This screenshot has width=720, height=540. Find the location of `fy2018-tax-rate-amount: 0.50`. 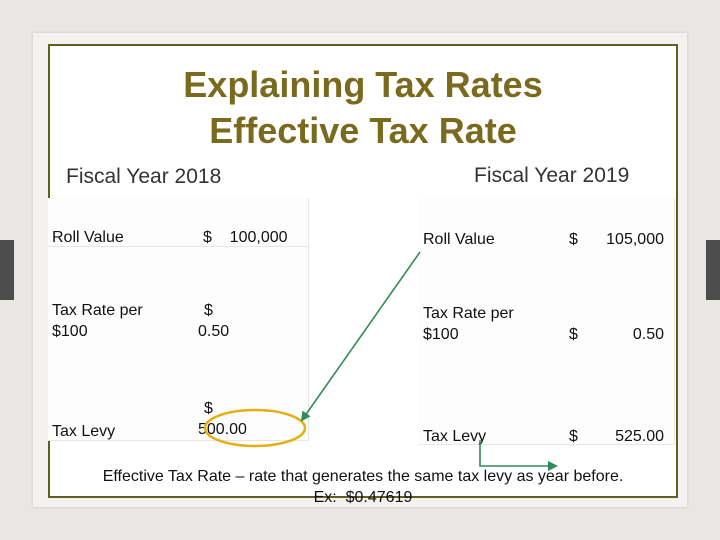

fy2018-tax-rate-amount: 0.50 is located at coordinates (214, 331).